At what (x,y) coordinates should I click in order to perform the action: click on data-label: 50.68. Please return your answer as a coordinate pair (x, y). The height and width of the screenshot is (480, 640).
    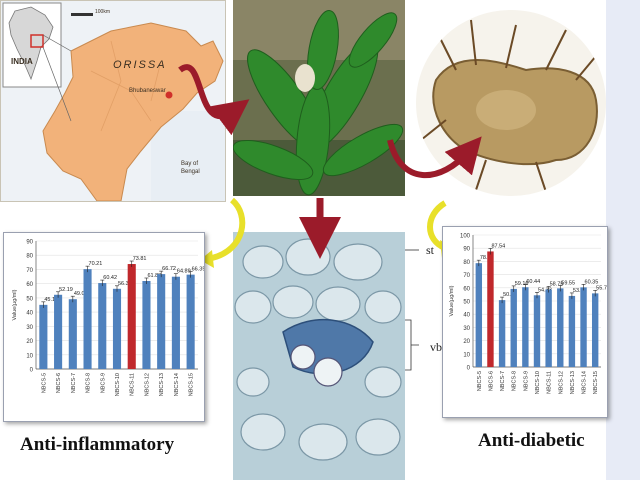
    Looking at the image, I should click on (510, 295).